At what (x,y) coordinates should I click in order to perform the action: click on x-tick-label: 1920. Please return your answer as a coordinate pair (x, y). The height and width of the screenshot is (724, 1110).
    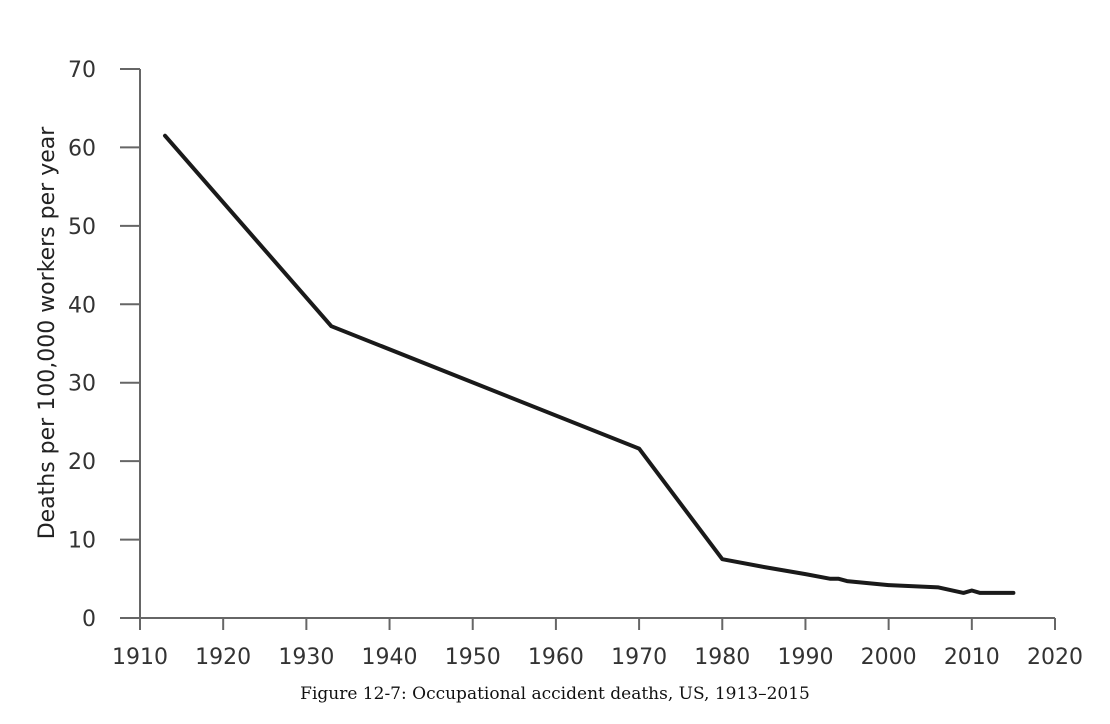
    Looking at the image, I should click on (223, 657).